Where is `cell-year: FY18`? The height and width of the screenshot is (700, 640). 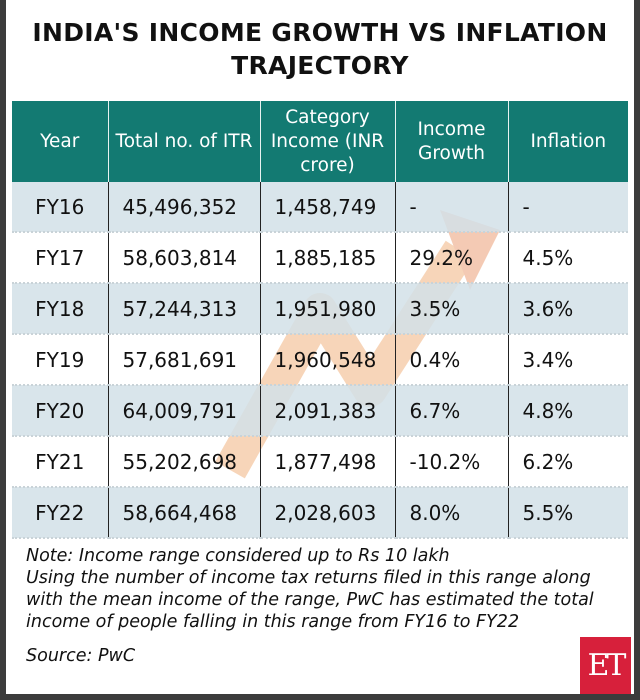
cell-year: FY18 is located at coordinates (60, 309).